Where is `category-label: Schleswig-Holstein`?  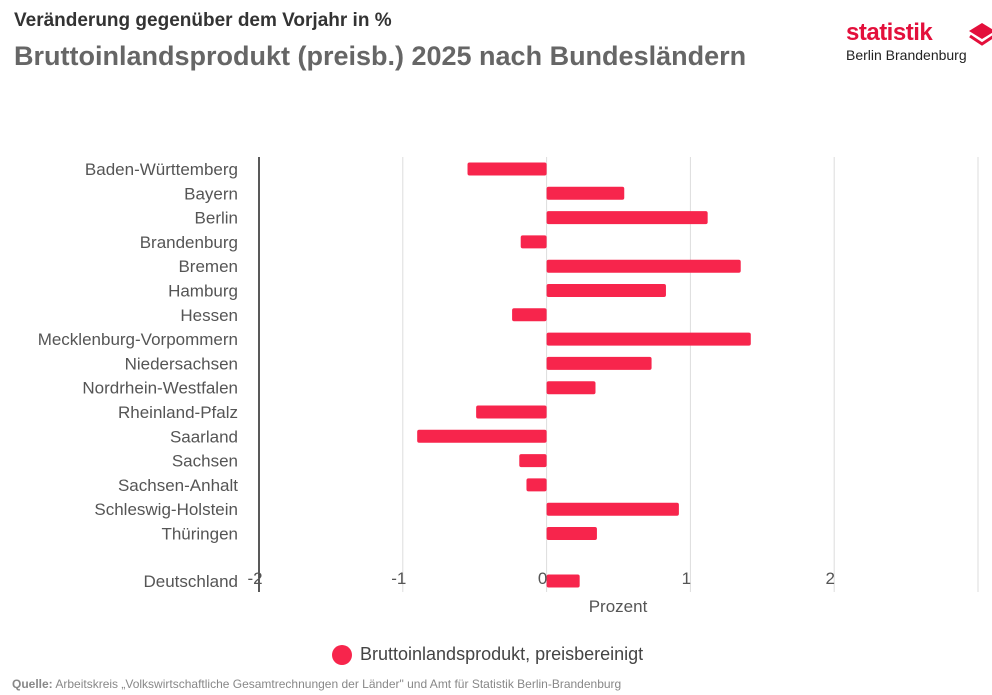 category-label: Schleswig-Holstein is located at coordinates (166, 509).